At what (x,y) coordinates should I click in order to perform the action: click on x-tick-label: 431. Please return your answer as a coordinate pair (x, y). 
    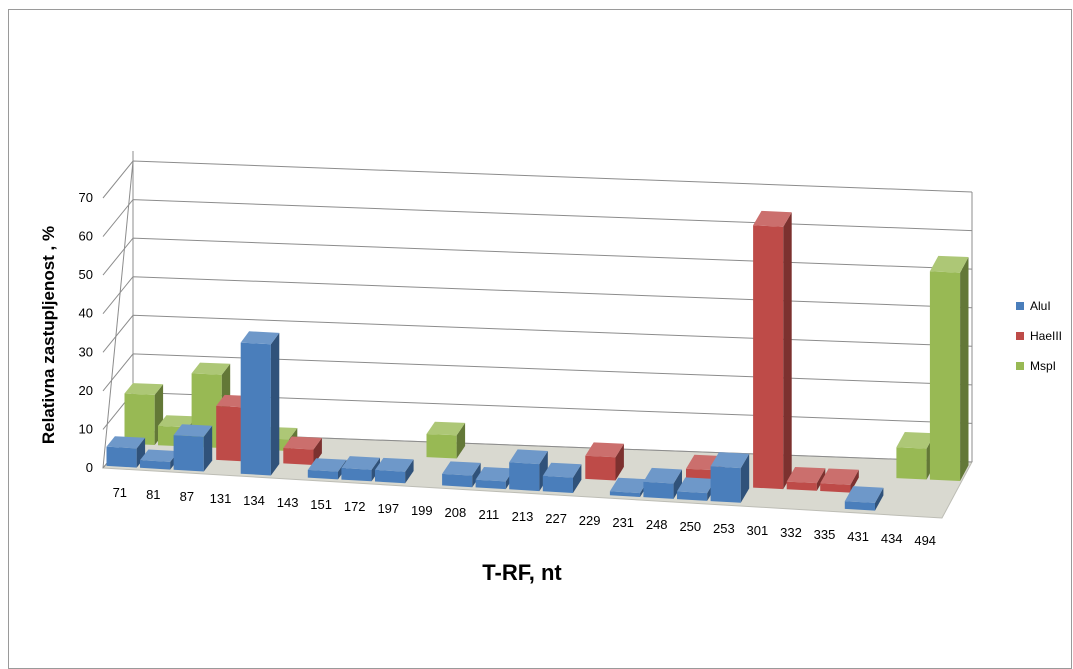
    Looking at the image, I should click on (858, 536).